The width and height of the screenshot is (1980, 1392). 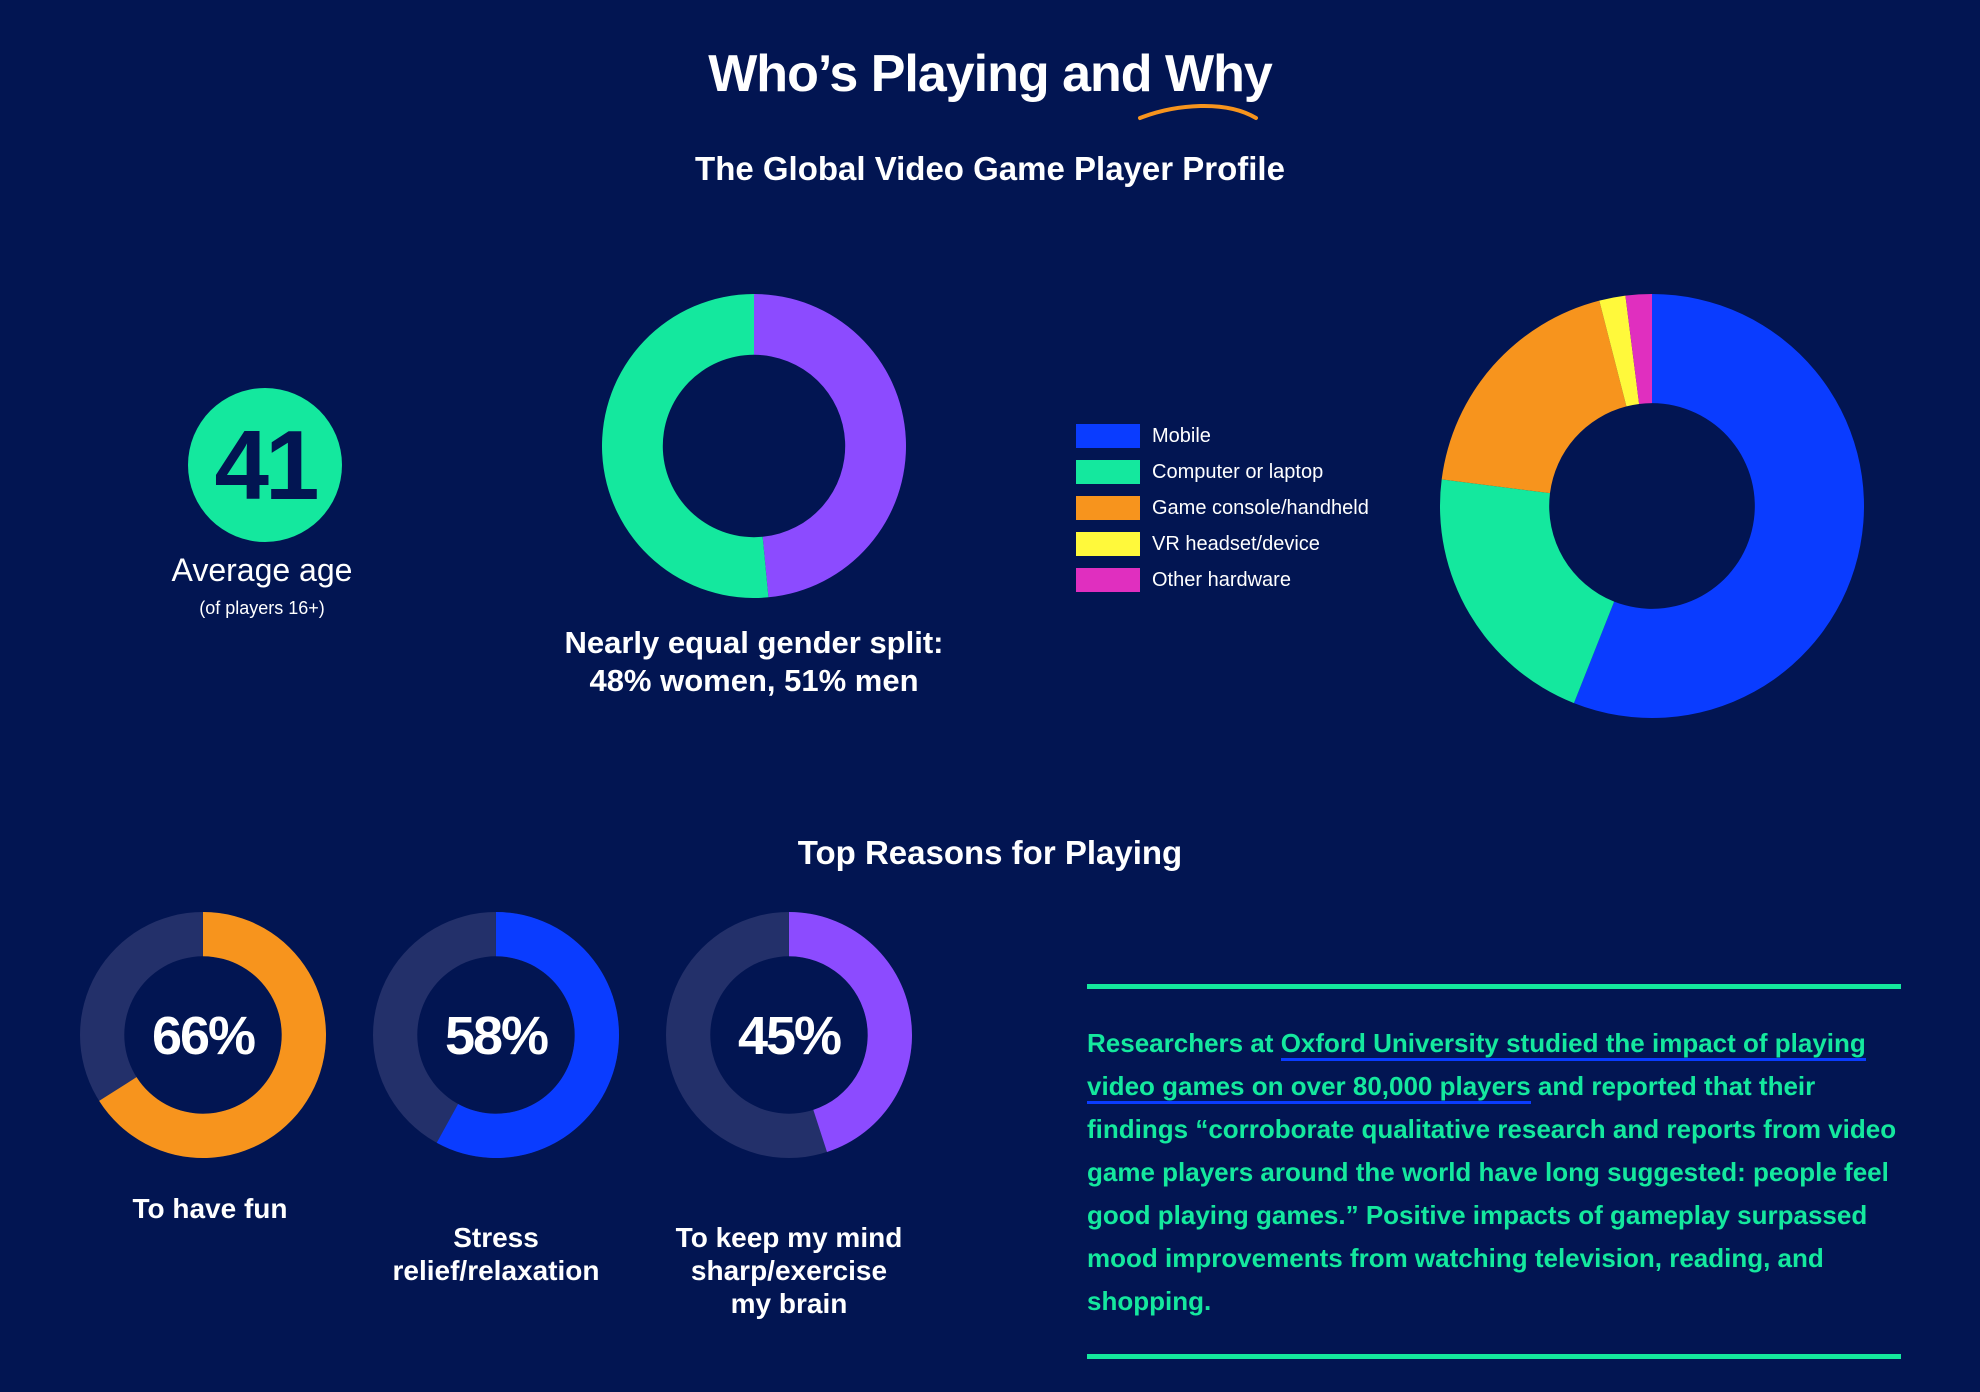 What do you see at coordinates (754, 642) in the screenshot?
I see `gender-caption-line-1: Nearly equal gender split:` at bounding box center [754, 642].